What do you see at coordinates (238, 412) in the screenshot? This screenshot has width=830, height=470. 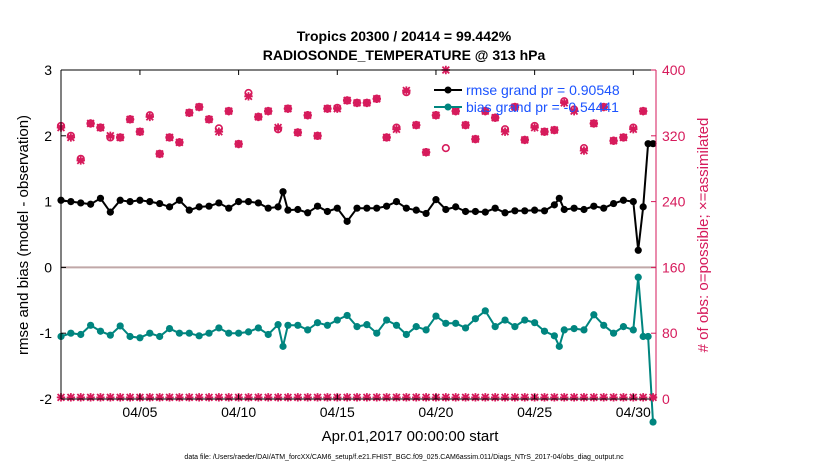 I see `x-tick-label: 04/10` at bounding box center [238, 412].